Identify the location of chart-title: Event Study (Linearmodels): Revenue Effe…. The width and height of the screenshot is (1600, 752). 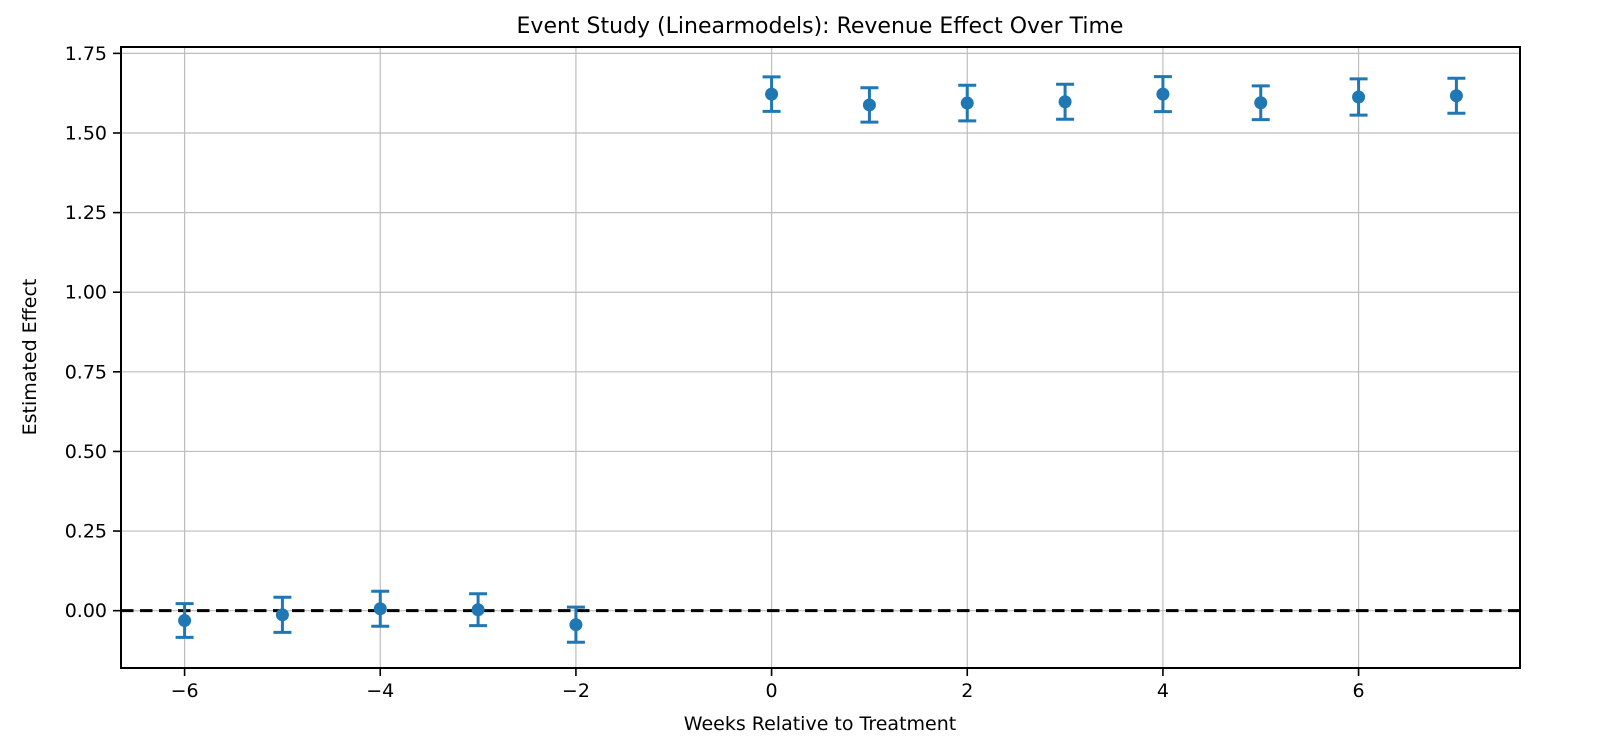
(820, 26).